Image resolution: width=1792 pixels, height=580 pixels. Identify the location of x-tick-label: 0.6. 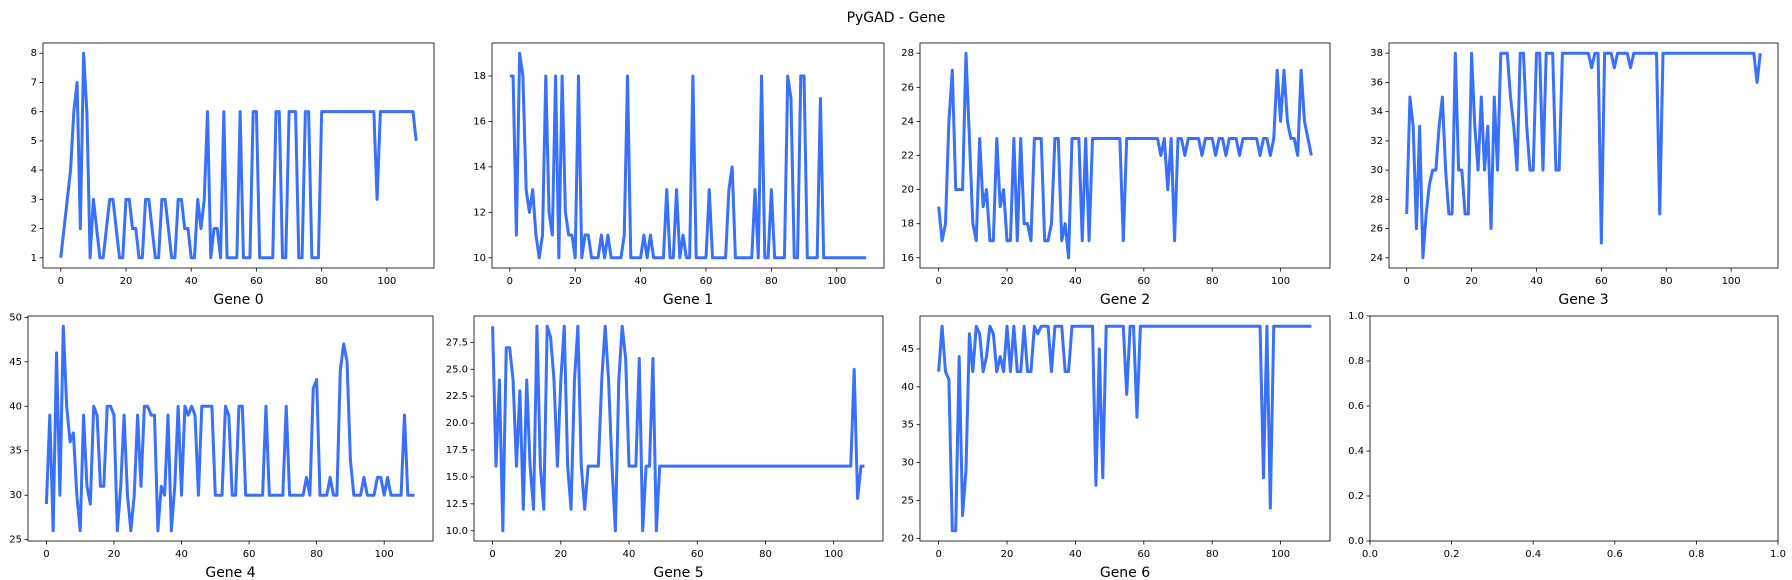
(1615, 554).